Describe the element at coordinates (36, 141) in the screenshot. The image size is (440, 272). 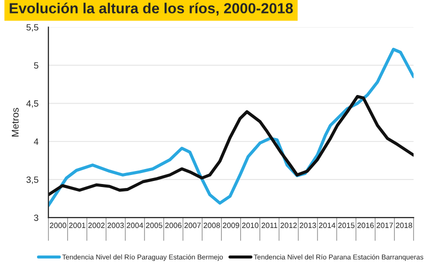
I see `y-tick-label: 4` at that location.